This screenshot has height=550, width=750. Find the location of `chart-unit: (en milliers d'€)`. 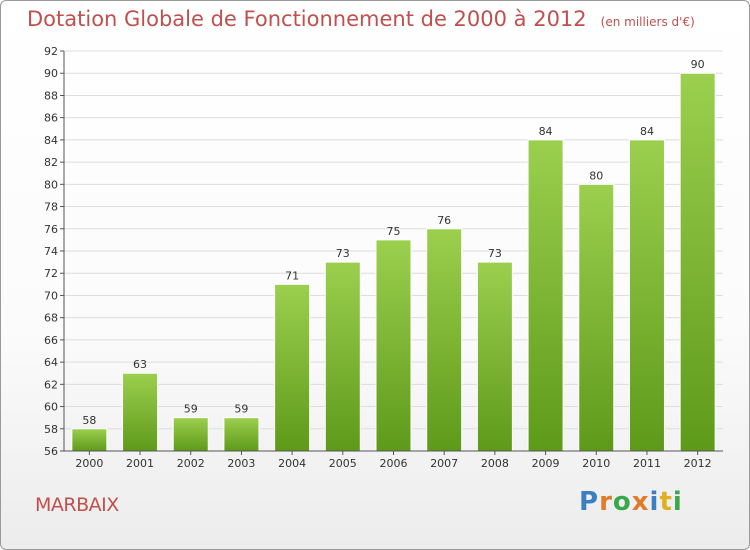

chart-unit: (en milliers d'€) is located at coordinates (647, 22).